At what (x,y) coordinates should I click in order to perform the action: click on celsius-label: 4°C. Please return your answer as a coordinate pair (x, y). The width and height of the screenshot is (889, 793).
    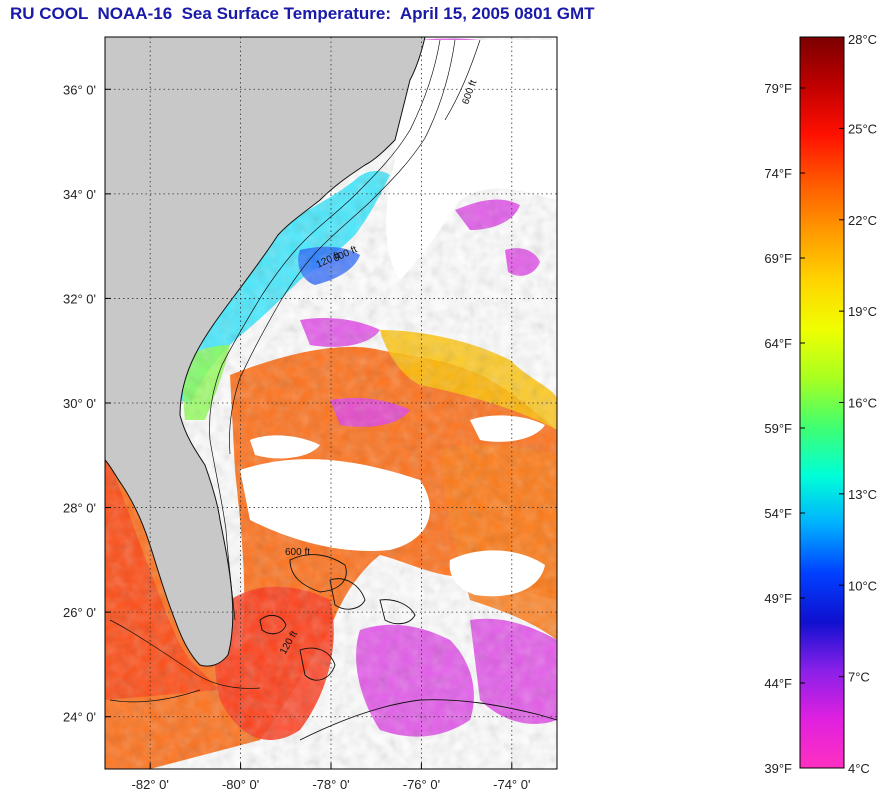
    Looking at the image, I should click on (859, 768).